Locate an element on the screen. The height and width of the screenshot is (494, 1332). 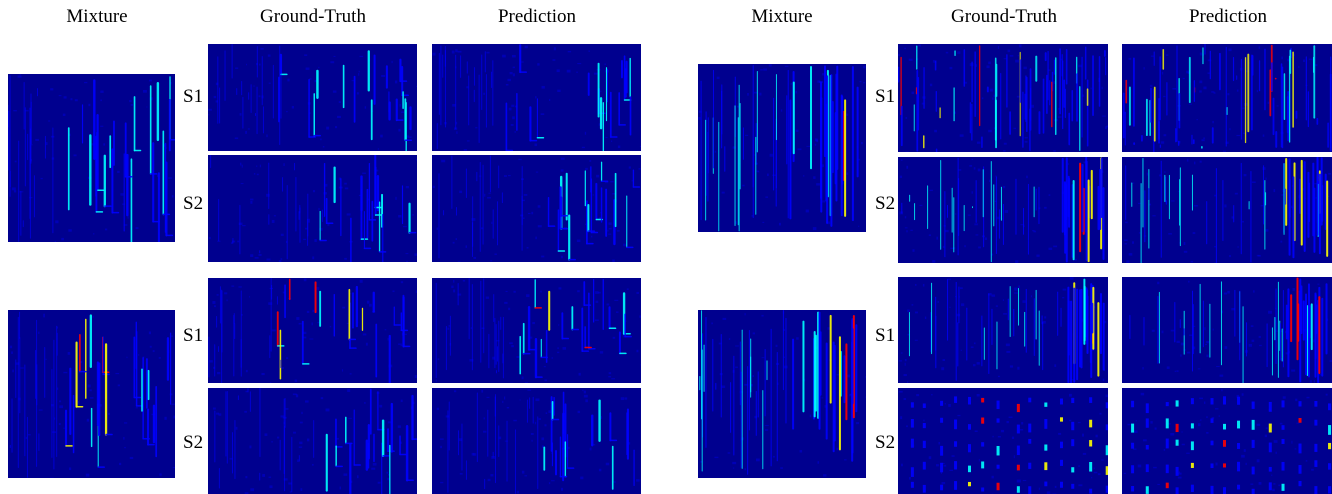
header-right-mixture: Mixture is located at coordinates (782, 16).